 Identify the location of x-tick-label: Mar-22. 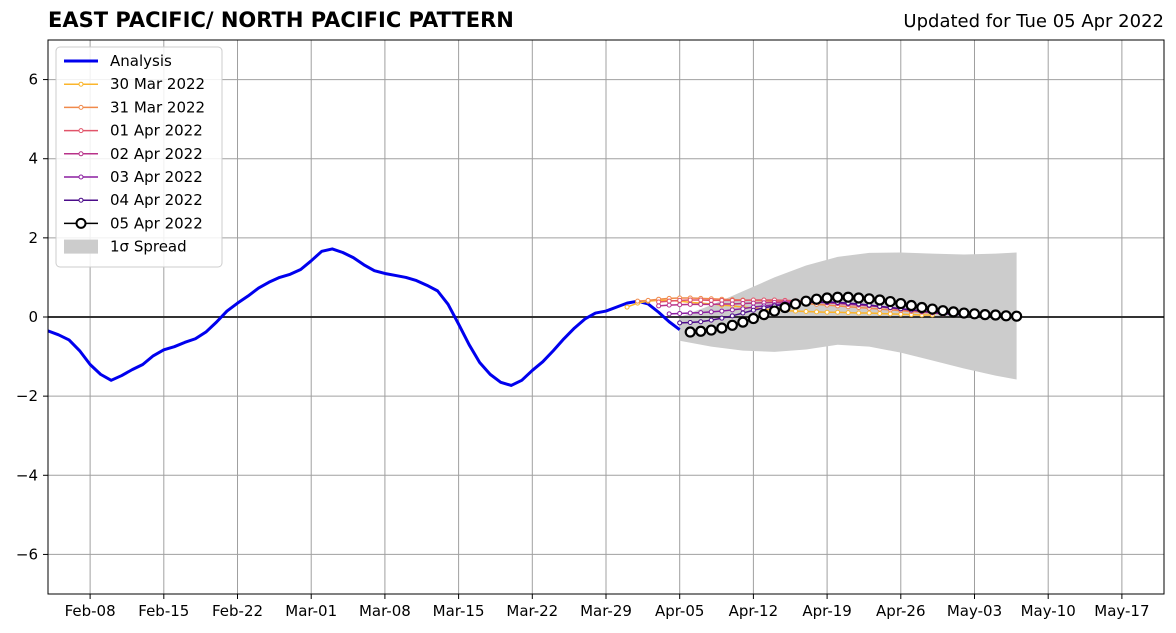
(532, 611).